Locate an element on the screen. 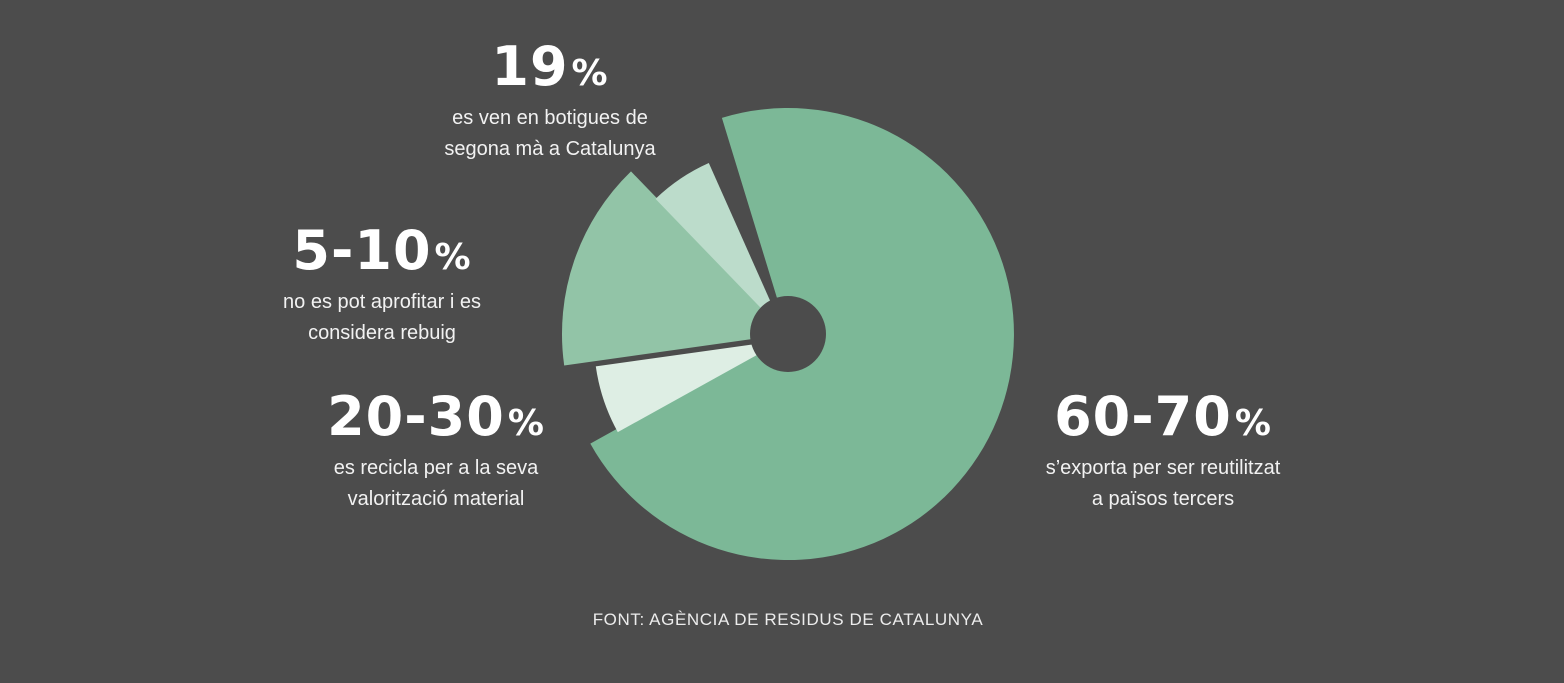 The image size is (1564, 683). source-note: FONT: AGÈNCIA DE RESIDUS DE CATALUNYA is located at coordinates (788, 619).